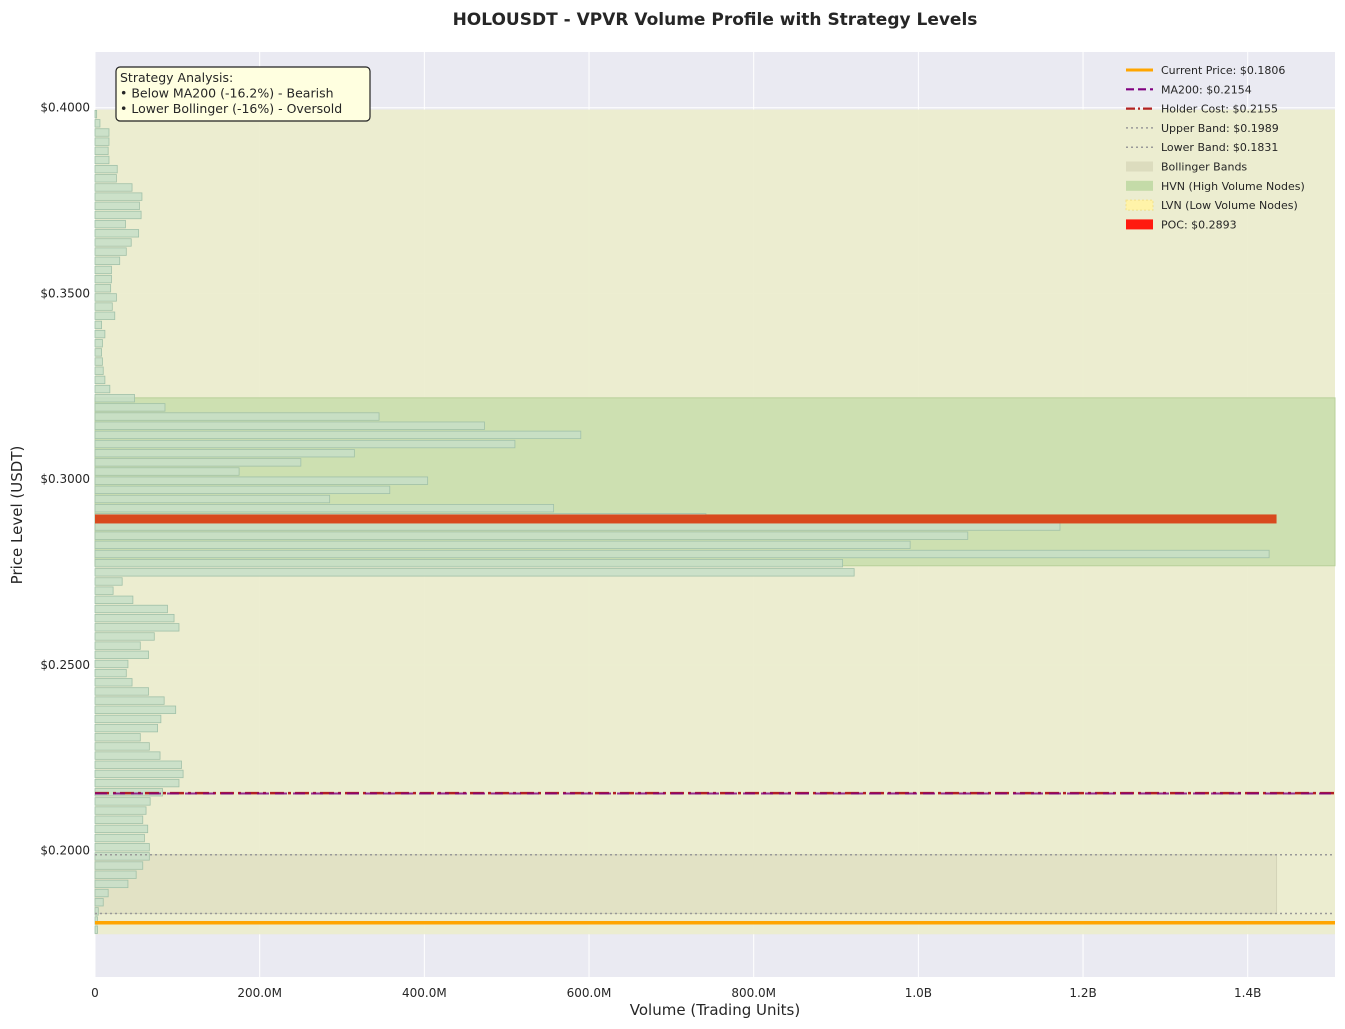  What do you see at coordinates (424, 993) in the screenshot?
I see `x-tick-label: 400.0M` at bounding box center [424, 993].